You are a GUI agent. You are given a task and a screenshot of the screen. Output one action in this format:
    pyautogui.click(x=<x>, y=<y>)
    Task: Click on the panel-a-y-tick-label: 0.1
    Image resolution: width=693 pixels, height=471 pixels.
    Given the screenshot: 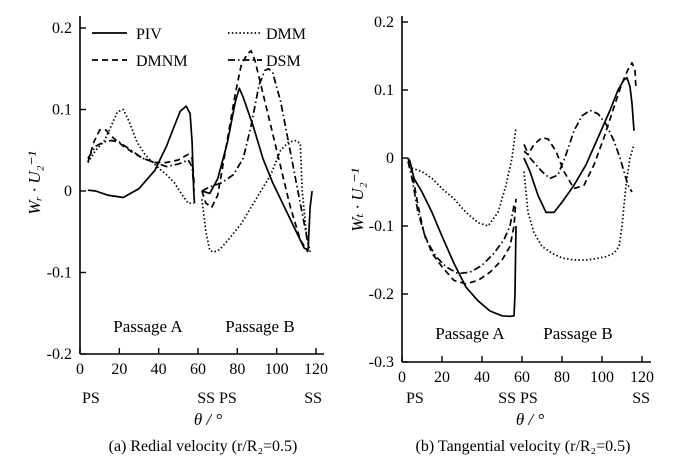 What is the action you would take?
    pyautogui.click(x=62, y=110)
    